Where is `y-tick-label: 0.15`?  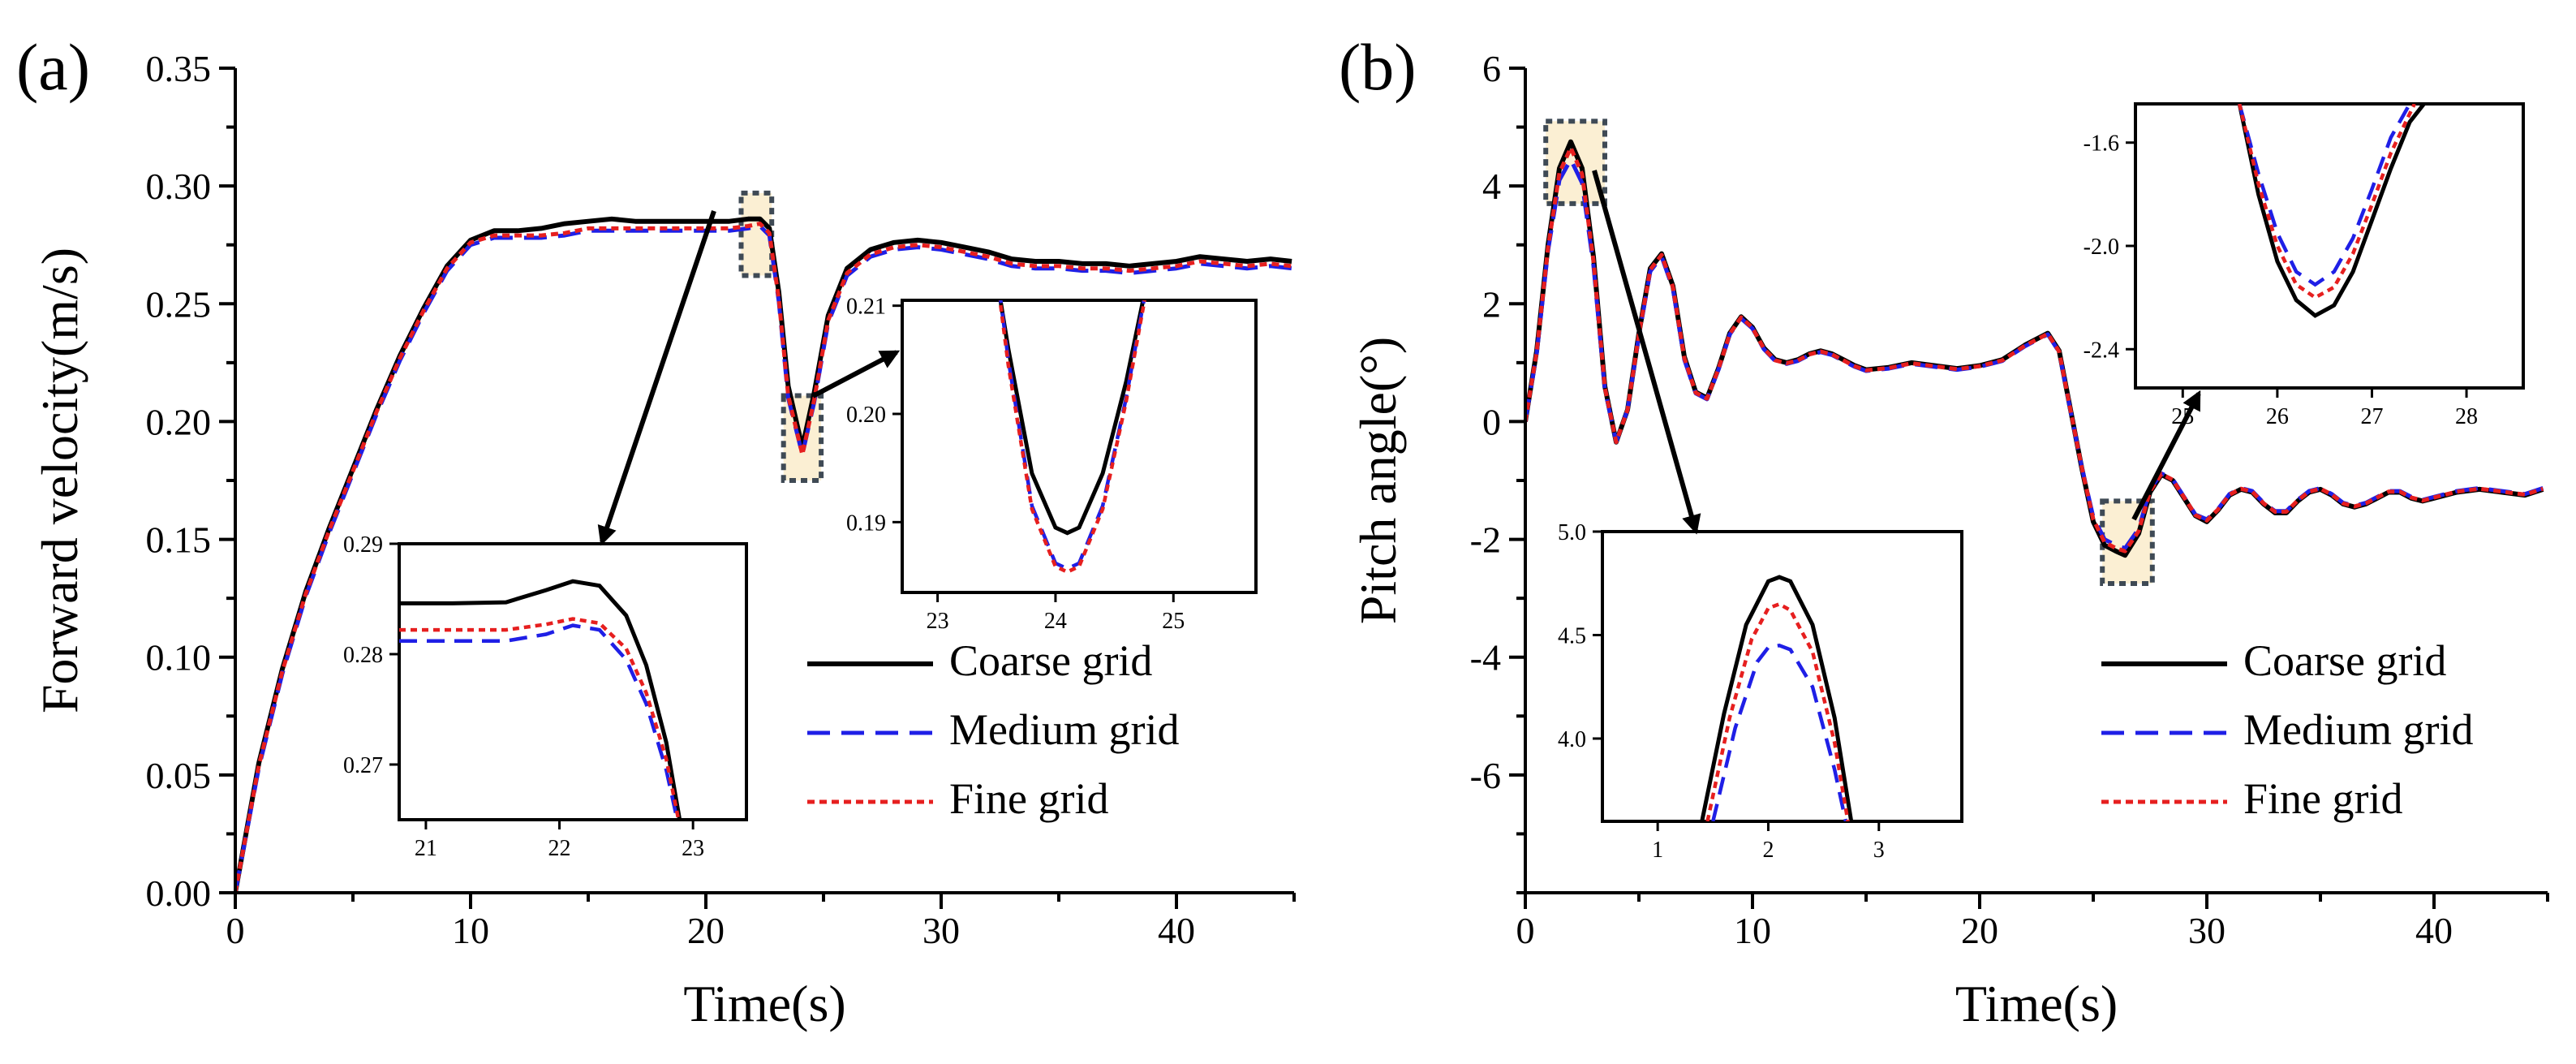 y-tick-label: 0.15 is located at coordinates (179, 540).